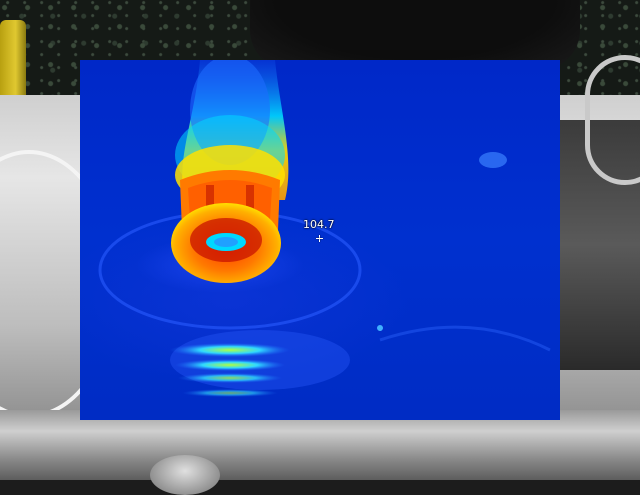 The height and width of the screenshot is (495, 640). Describe the element at coordinates (185, 475) in the screenshot. I see `stove-knob` at that location.